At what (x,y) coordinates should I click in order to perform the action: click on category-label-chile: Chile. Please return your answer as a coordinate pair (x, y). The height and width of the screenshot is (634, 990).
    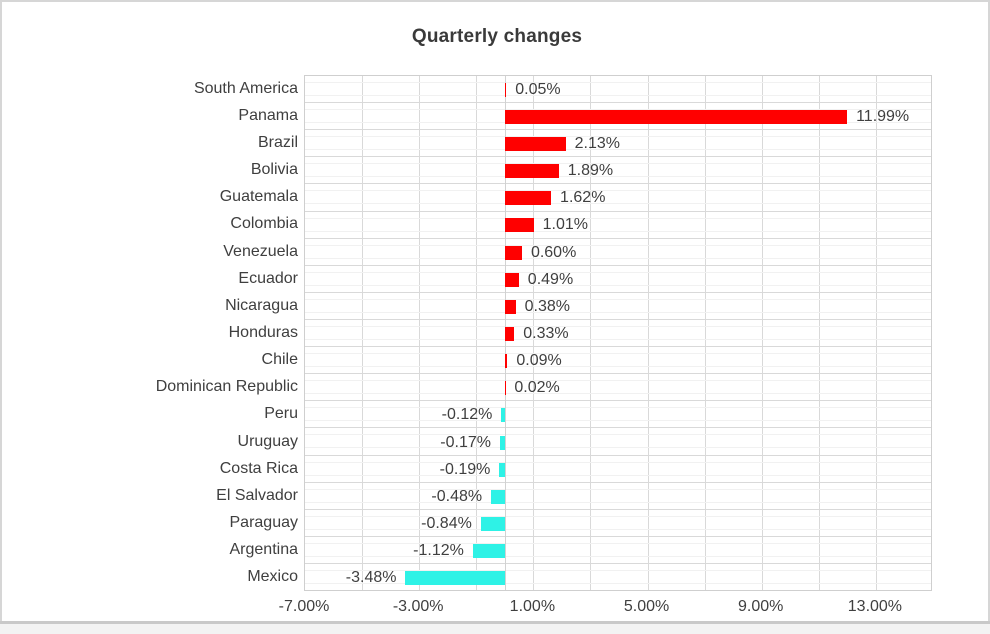
    Looking at the image, I should click on (279, 360).